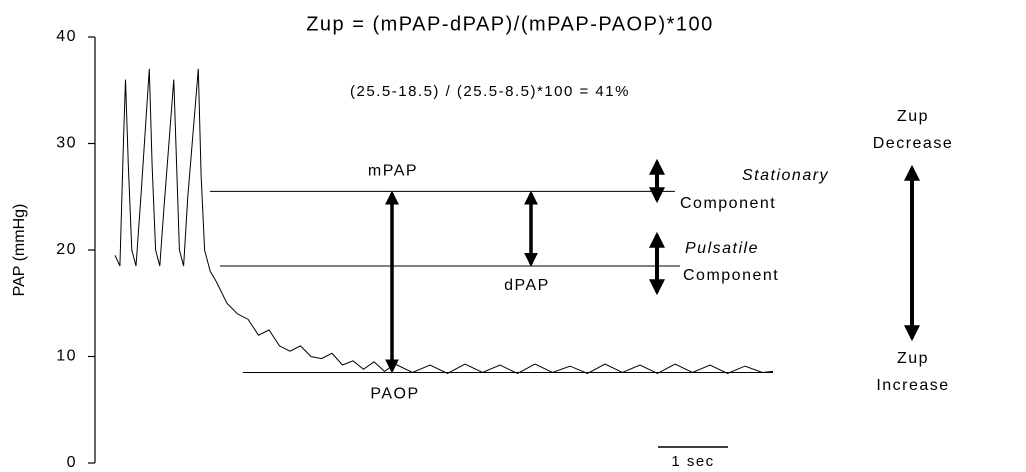 This screenshot has height=472, width=1026. I want to click on y-tick-label: 20, so click(66, 249).